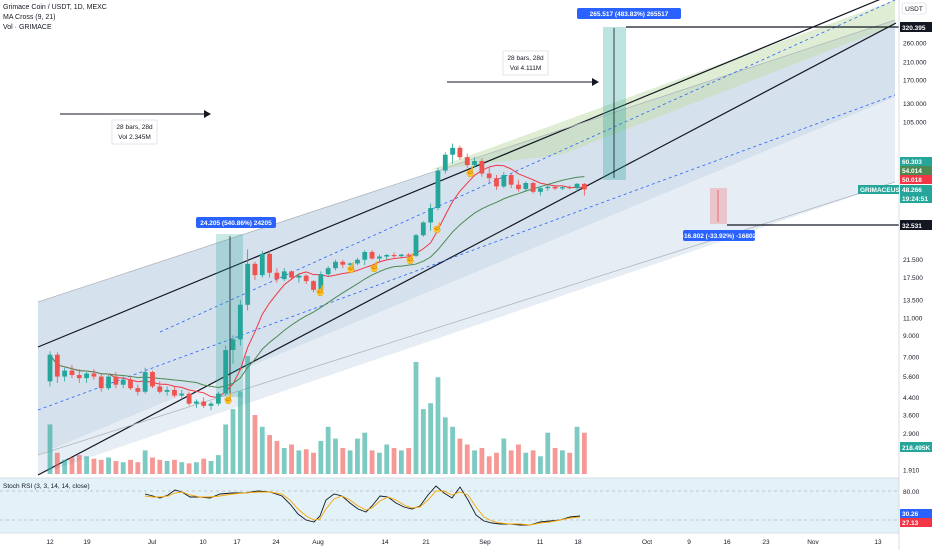  Describe the element at coordinates (27, 27) in the screenshot. I see `volume-label: Vol · GRIMACE` at that location.